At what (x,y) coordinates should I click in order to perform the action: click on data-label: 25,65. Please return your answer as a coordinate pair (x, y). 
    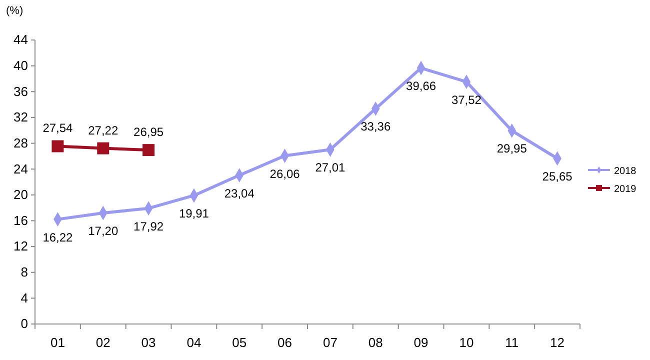
    Looking at the image, I should click on (557, 176).